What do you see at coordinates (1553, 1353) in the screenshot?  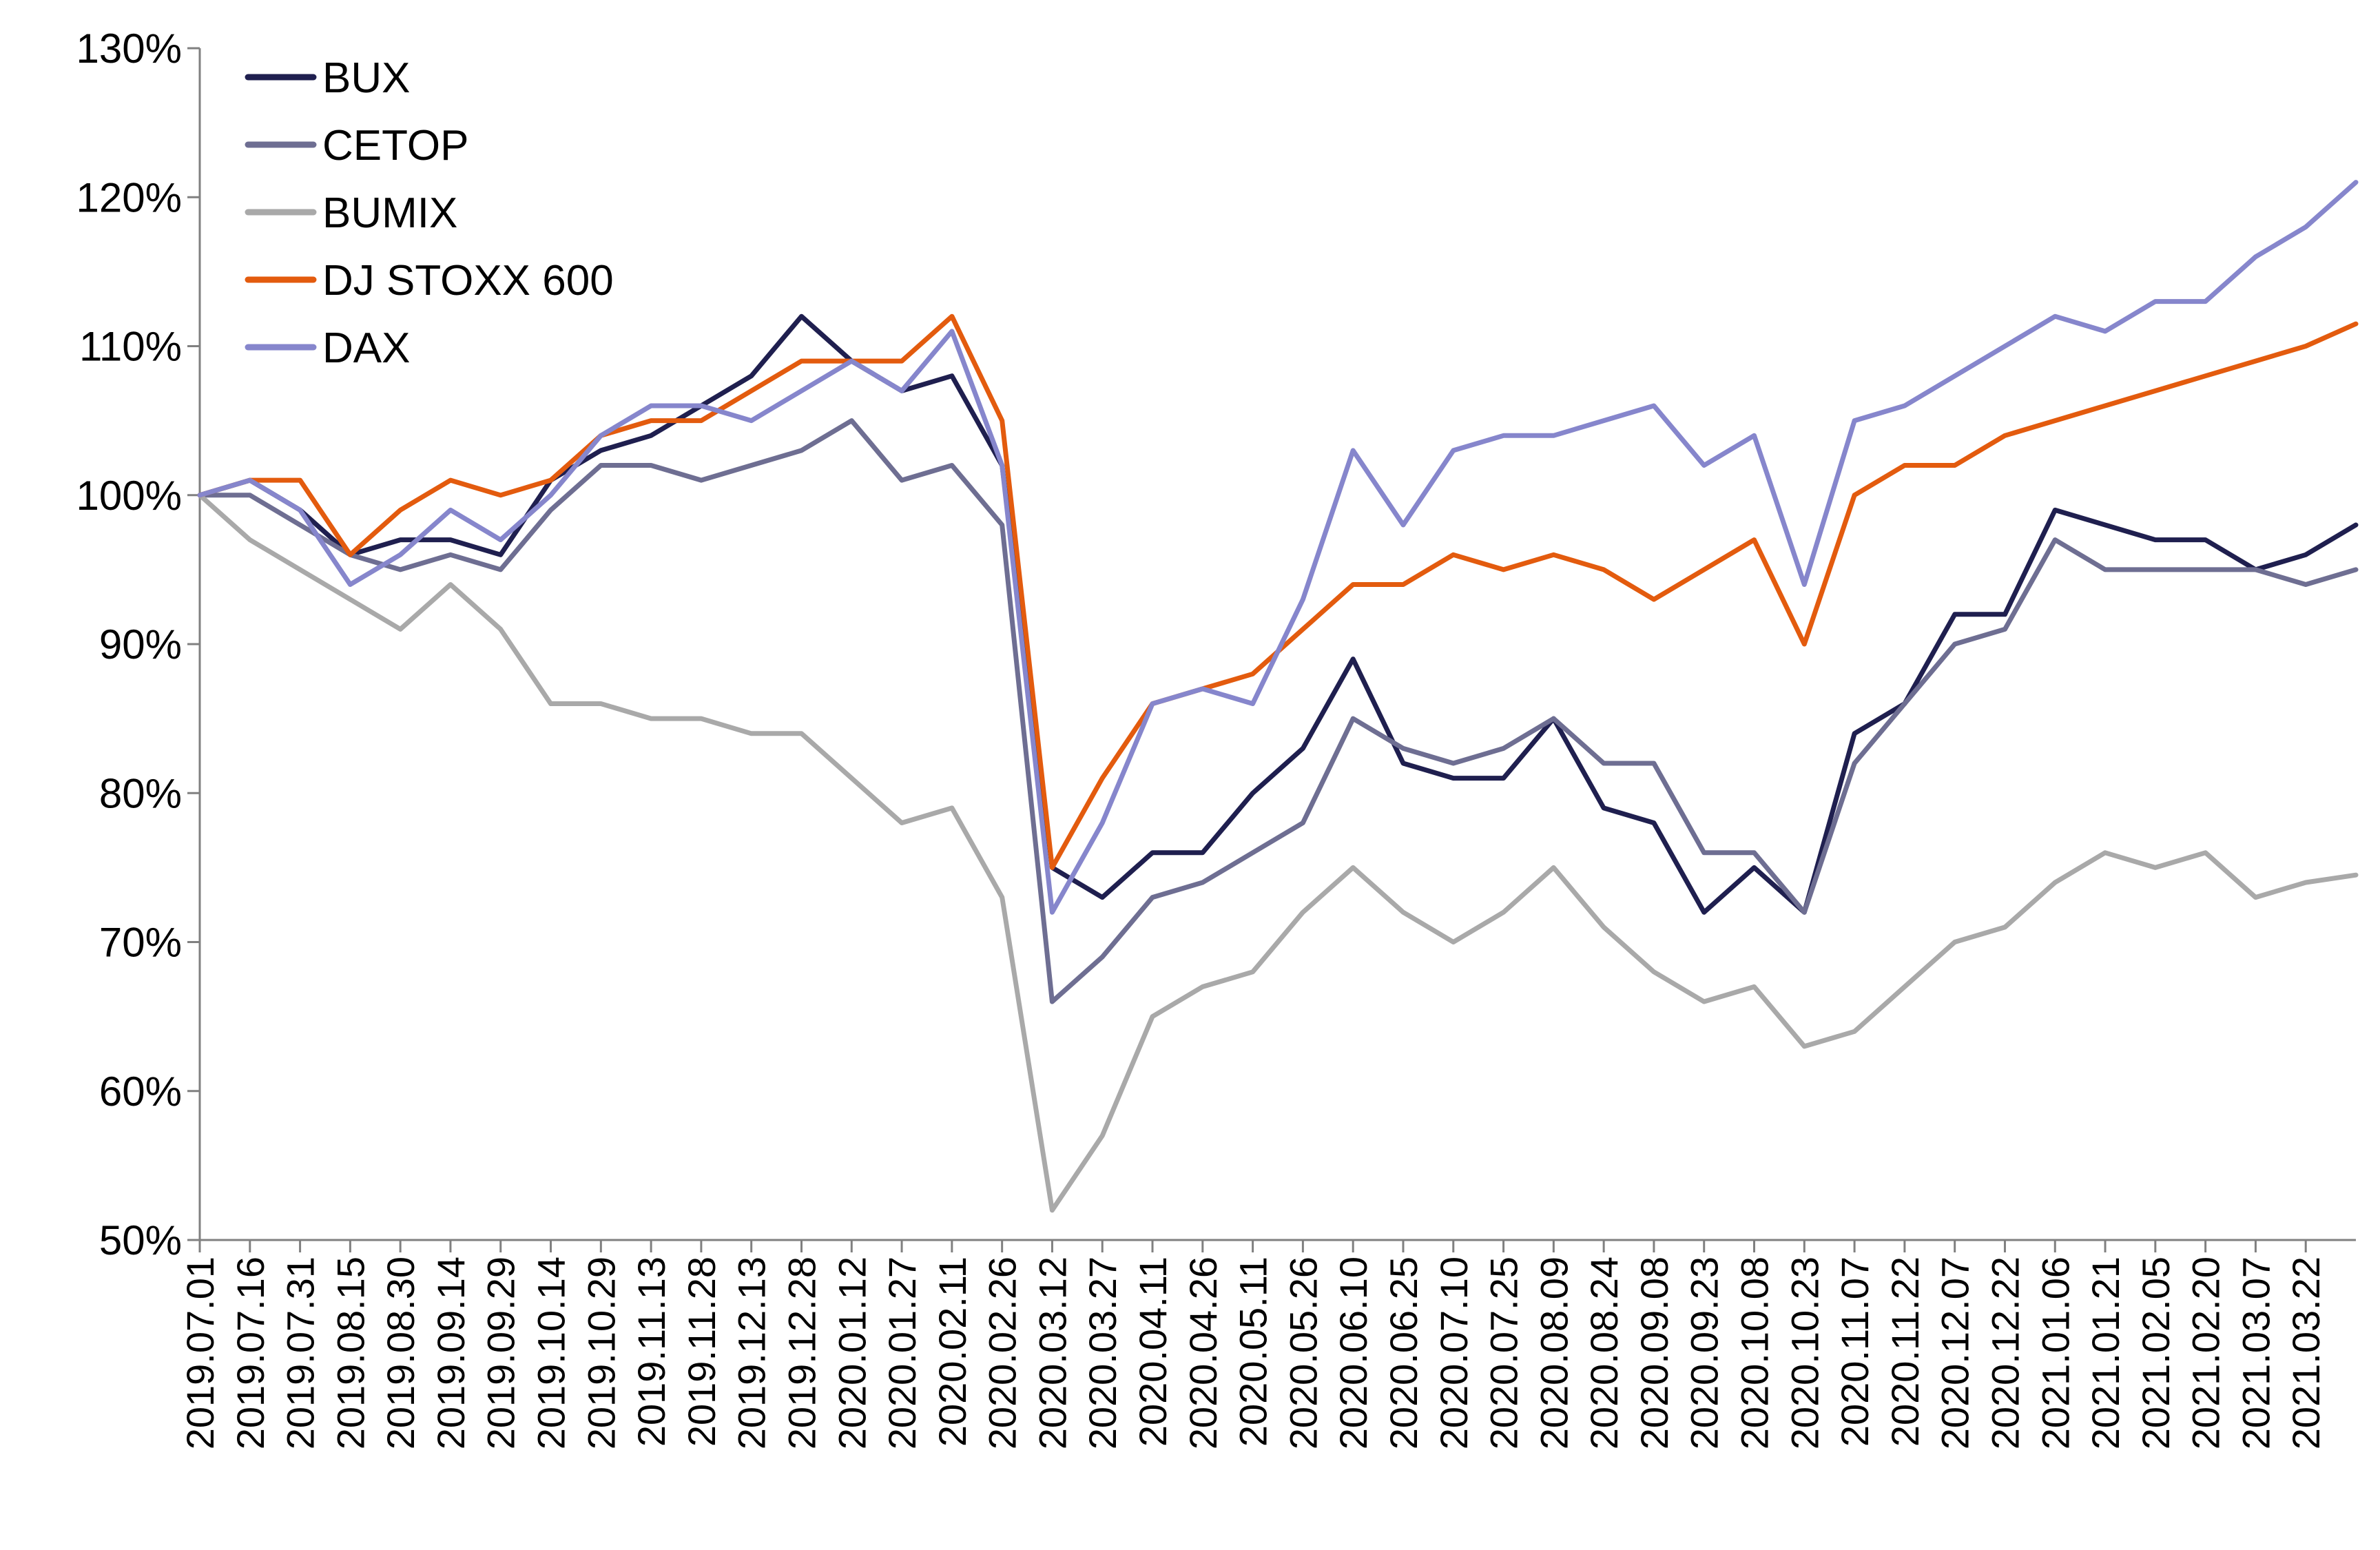 I see `x-tick-label: 2020.08.09` at bounding box center [1553, 1353].